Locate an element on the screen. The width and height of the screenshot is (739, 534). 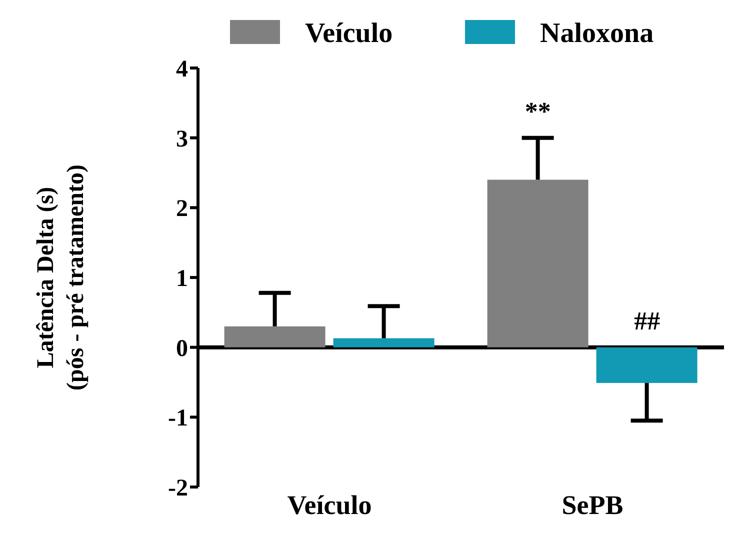
y-tick-label: 4 is located at coordinates (182, 69).